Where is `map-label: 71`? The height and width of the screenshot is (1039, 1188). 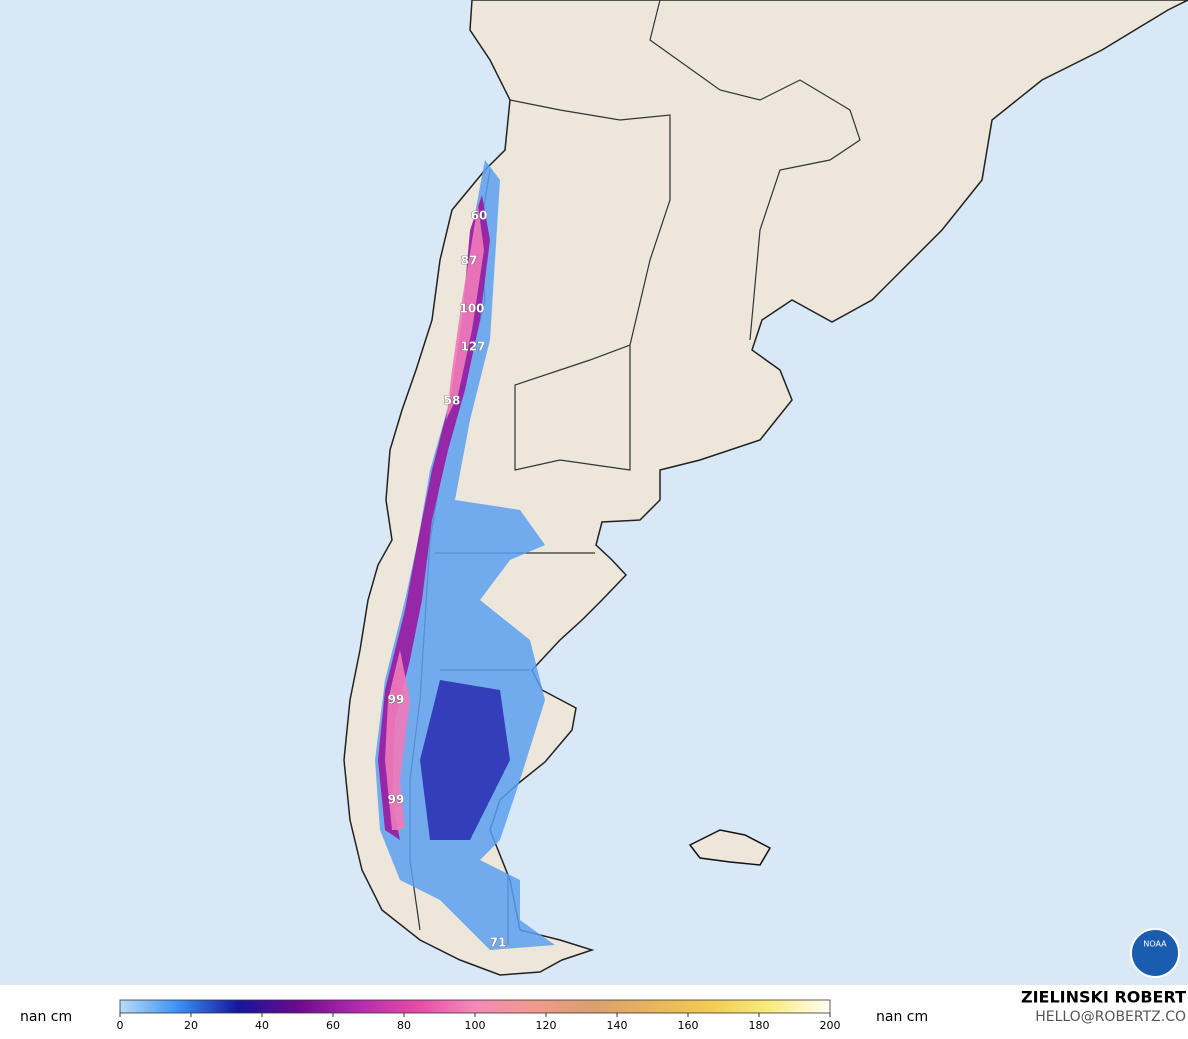 map-label: 71 is located at coordinates (498, 943).